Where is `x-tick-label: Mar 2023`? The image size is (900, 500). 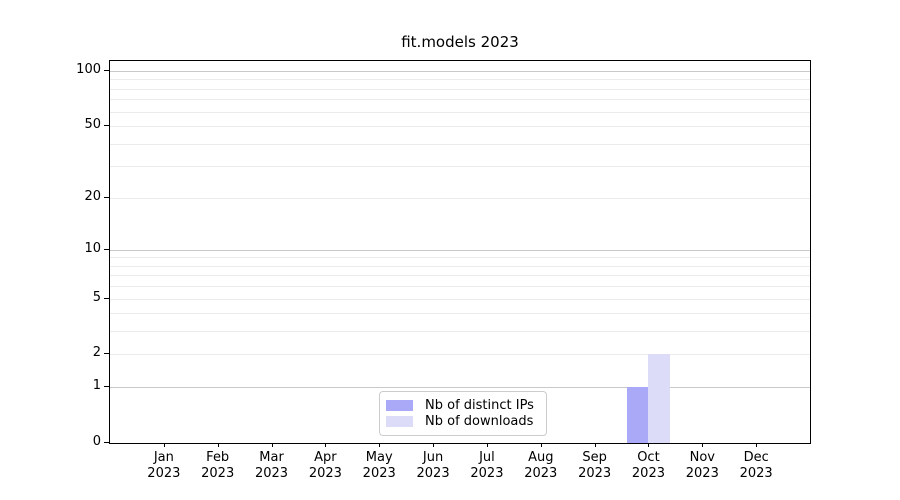
x-tick-label: Mar 2023 is located at coordinates (272, 465).